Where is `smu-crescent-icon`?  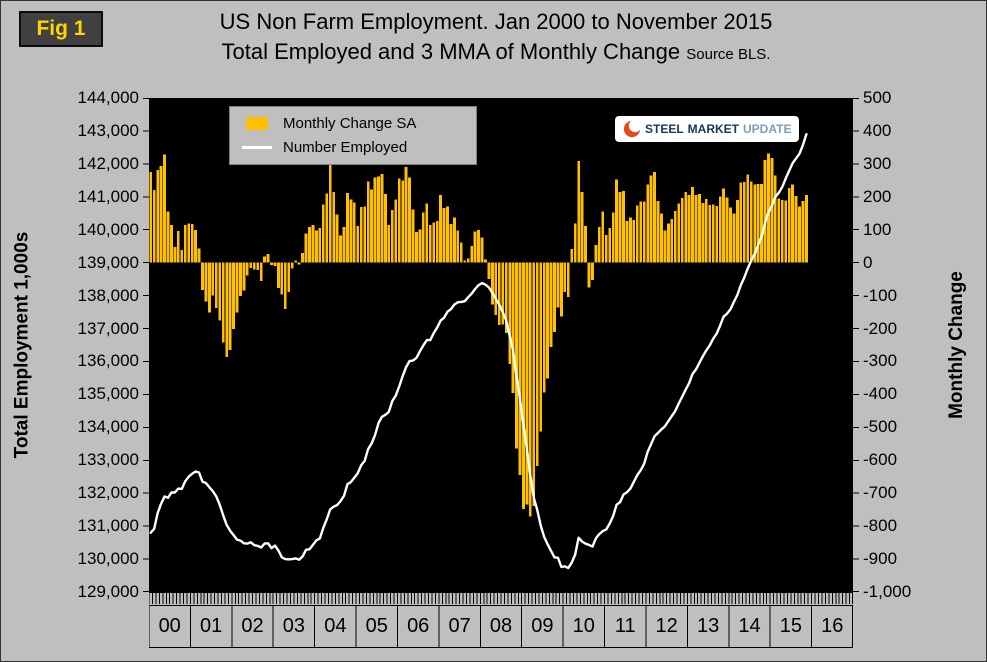 smu-crescent-icon is located at coordinates (632, 129).